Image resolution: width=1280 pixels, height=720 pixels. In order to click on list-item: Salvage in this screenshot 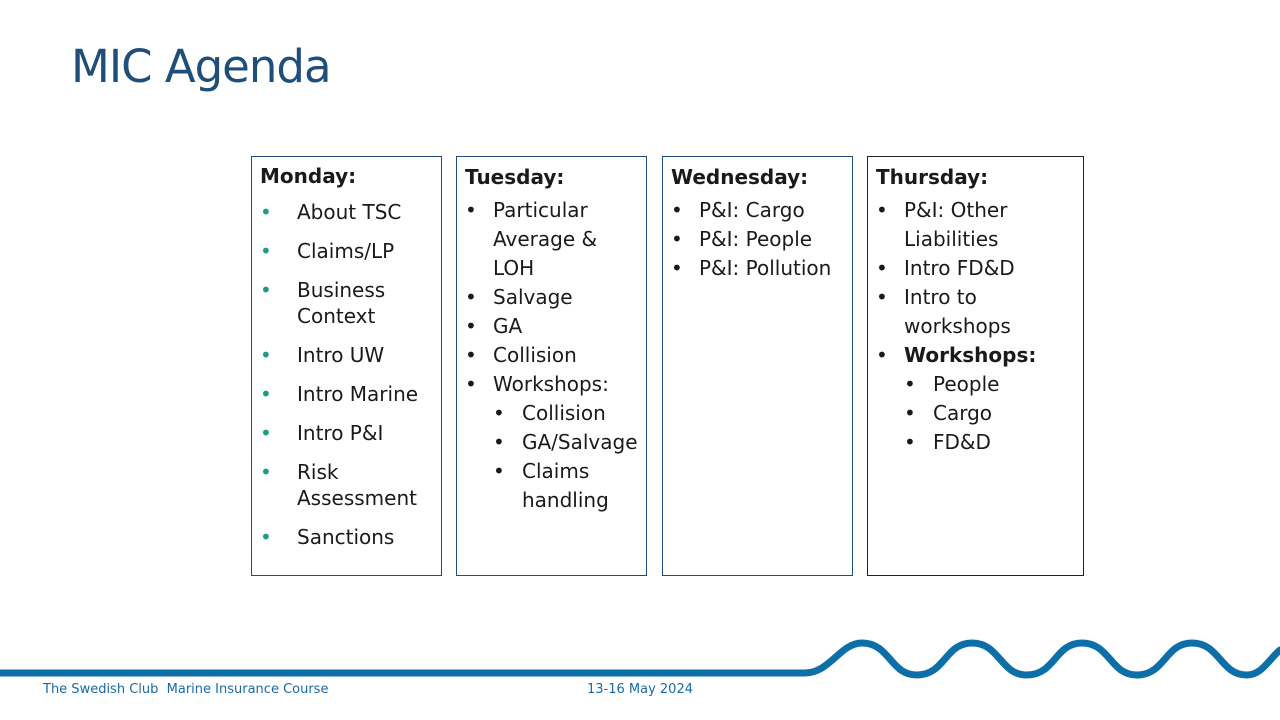, I will do `click(551, 297)`.